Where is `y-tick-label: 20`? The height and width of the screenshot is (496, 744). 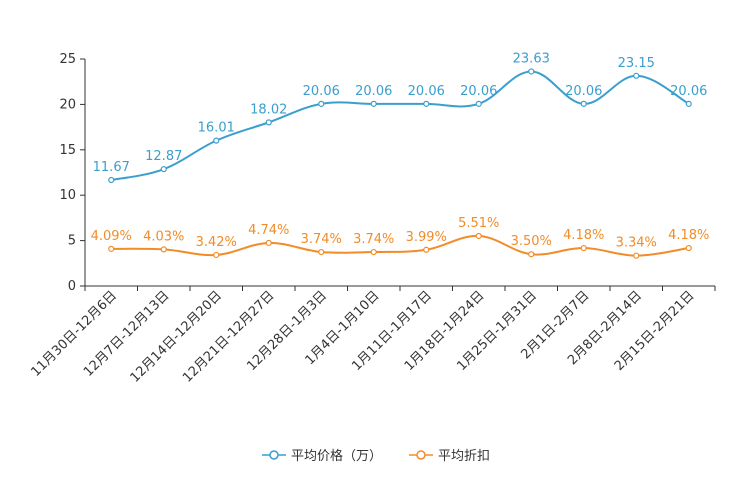
y-tick-label: 20 is located at coordinates (67, 104).